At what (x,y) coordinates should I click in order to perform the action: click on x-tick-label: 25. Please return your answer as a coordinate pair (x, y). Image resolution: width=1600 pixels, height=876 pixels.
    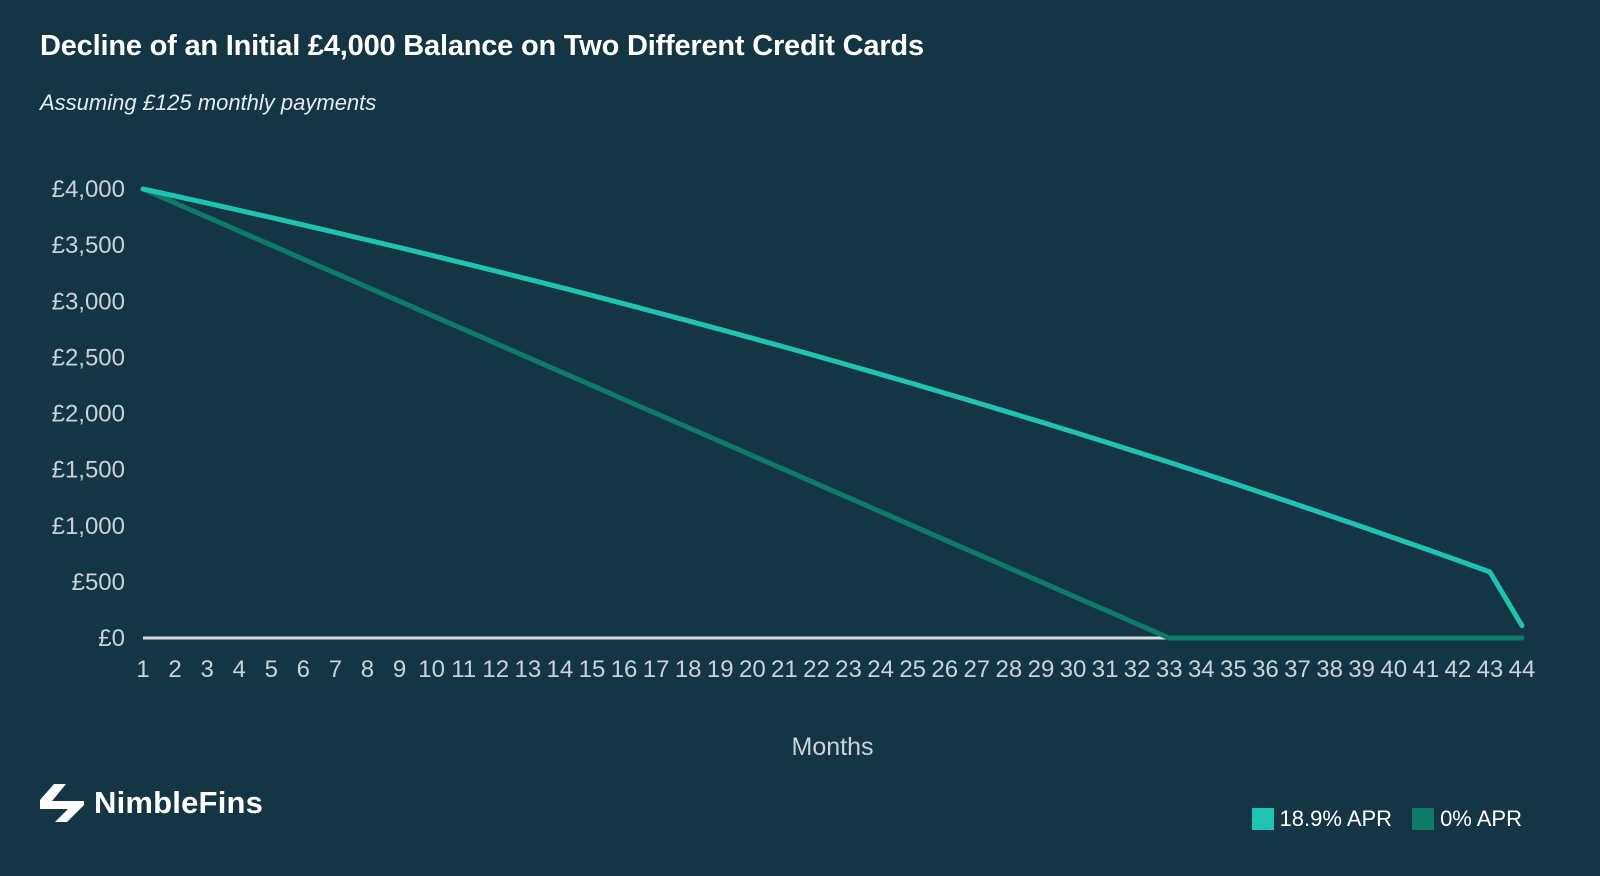
    Looking at the image, I should click on (912, 669).